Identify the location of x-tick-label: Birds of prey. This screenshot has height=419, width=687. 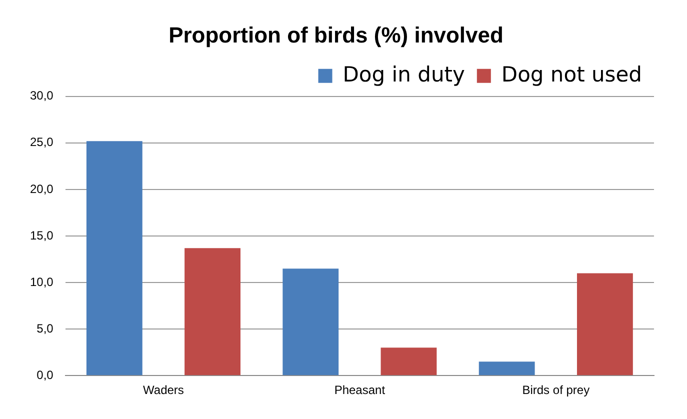
(556, 390).